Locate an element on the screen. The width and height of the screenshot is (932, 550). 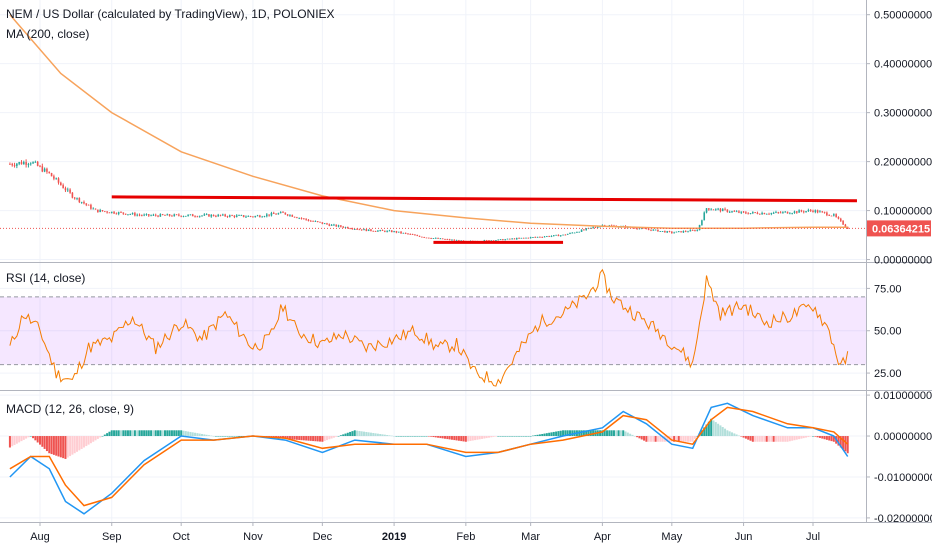
ma-indicator-label: MA (200, close) is located at coordinates (48, 34).